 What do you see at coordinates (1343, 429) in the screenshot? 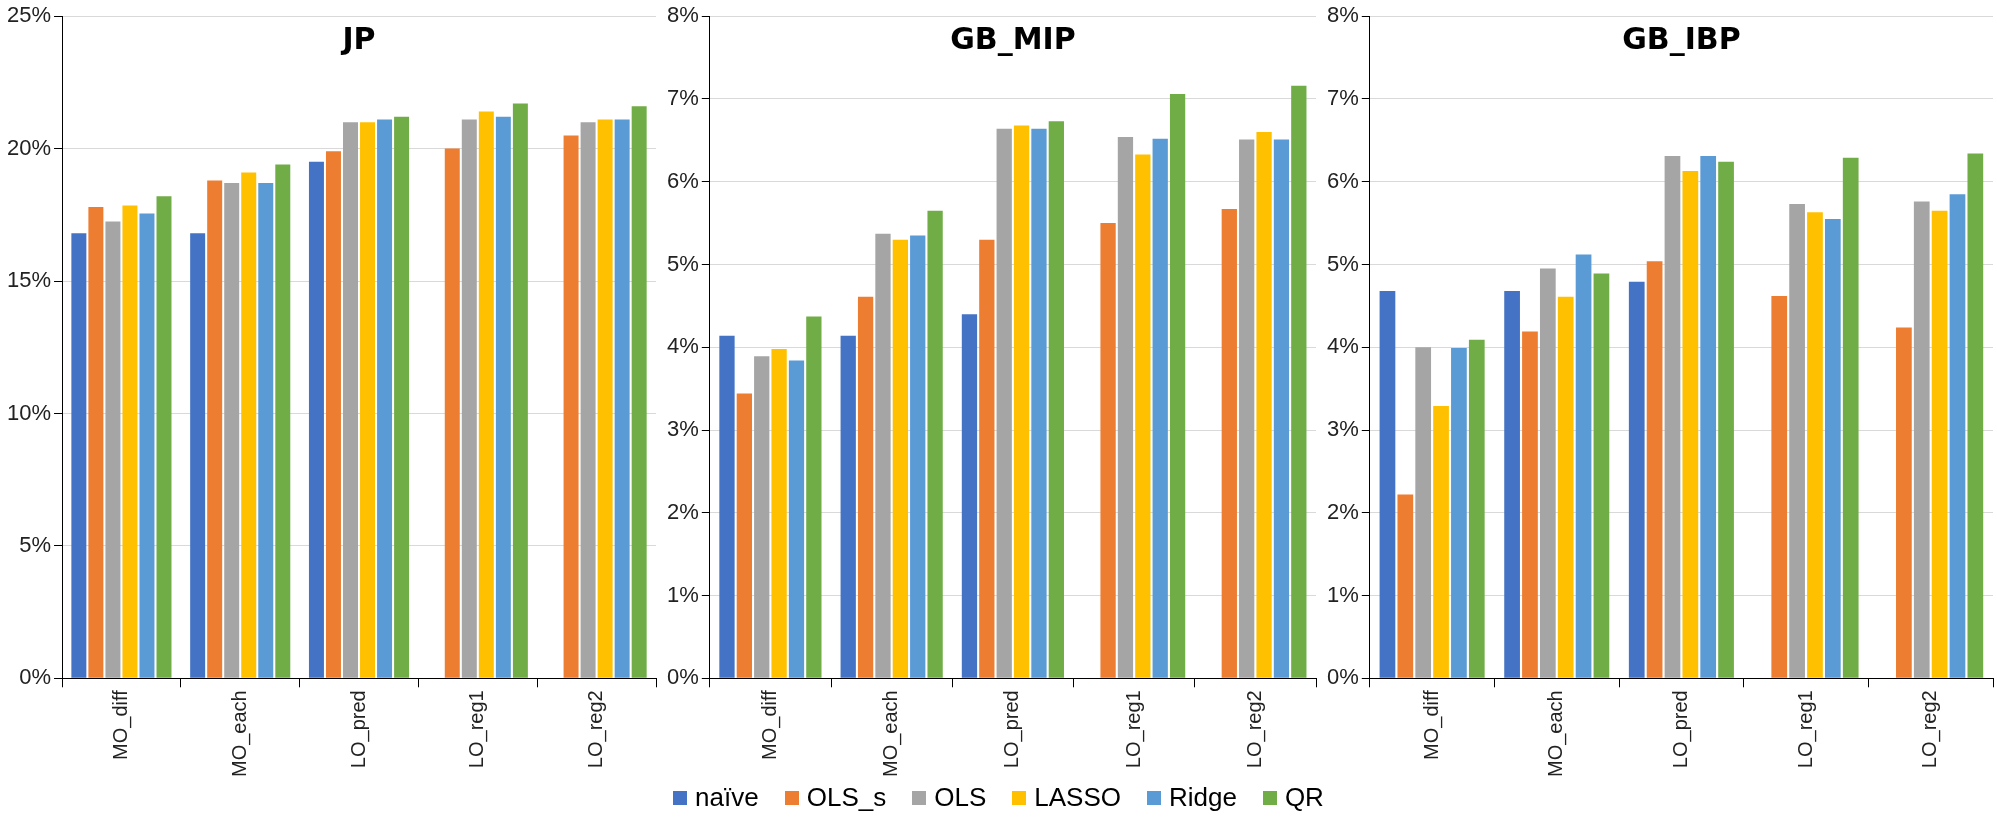
I see `y-tick-label: 3%` at bounding box center [1343, 429].